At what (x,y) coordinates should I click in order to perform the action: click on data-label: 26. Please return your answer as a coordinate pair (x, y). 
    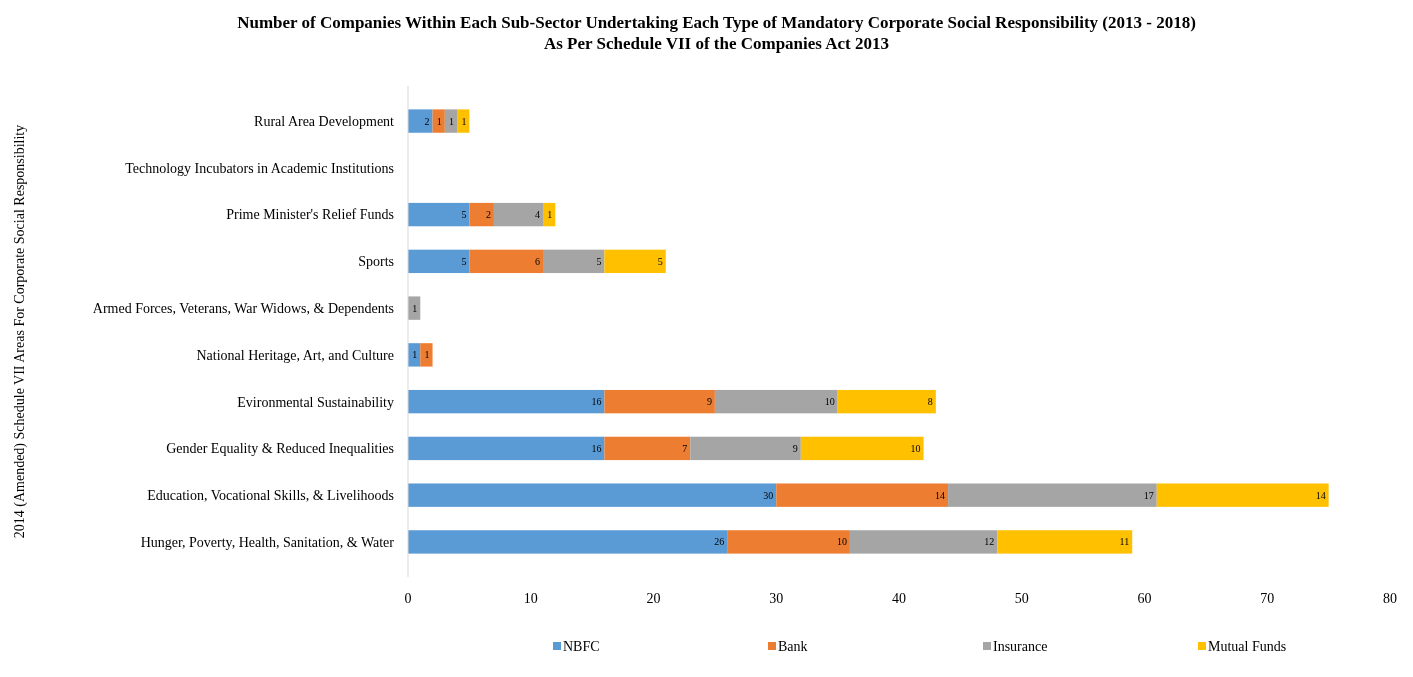
    Looking at the image, I should click on (719, 542).